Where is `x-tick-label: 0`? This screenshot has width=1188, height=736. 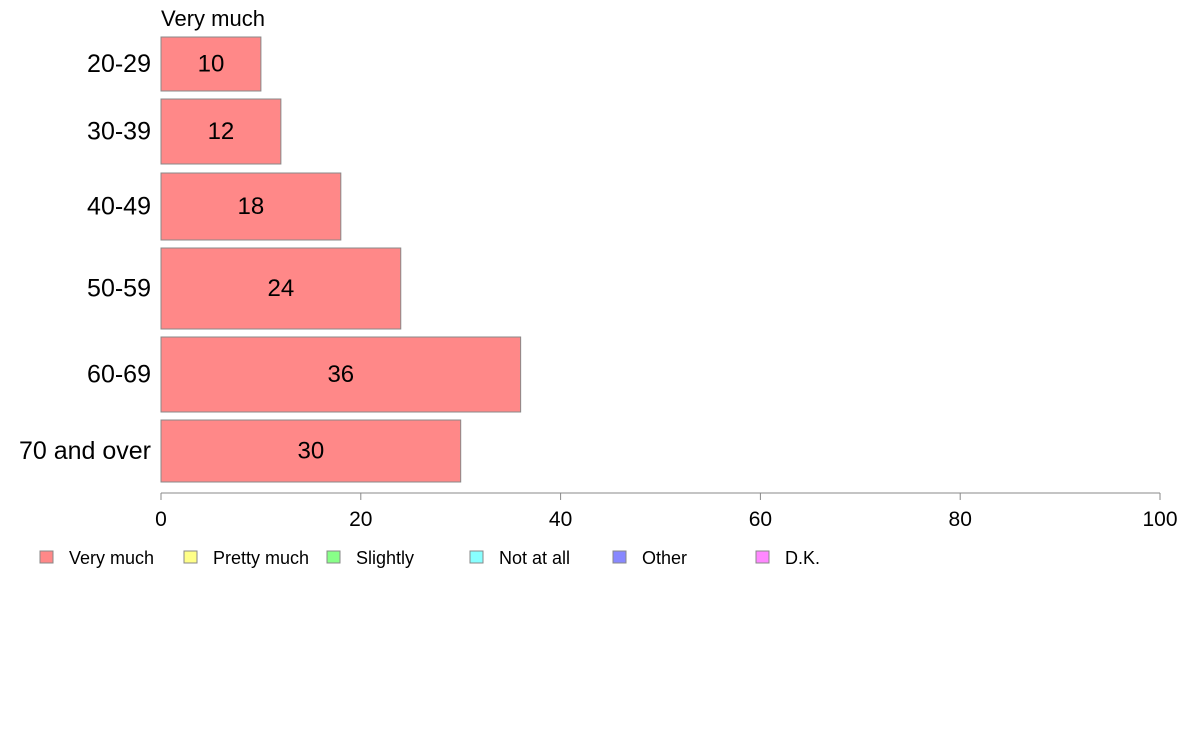 x-tick-label: 0 is located at coordinates (161, 519).